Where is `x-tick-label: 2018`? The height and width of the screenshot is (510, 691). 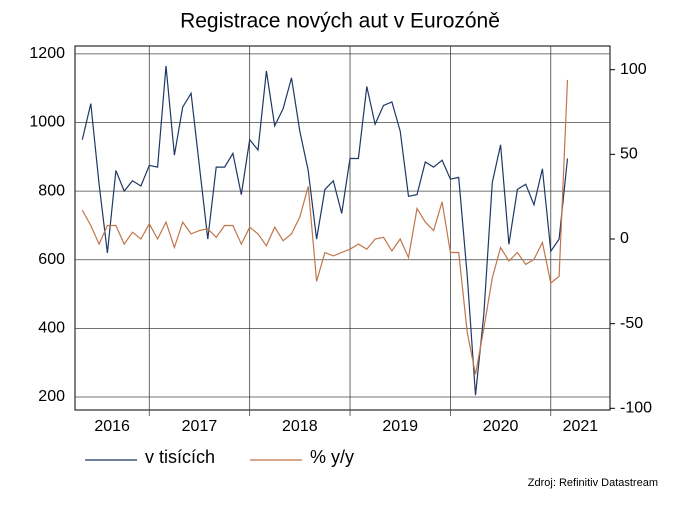
x-tick-label: 2018 is located at coordinates (300, 426).